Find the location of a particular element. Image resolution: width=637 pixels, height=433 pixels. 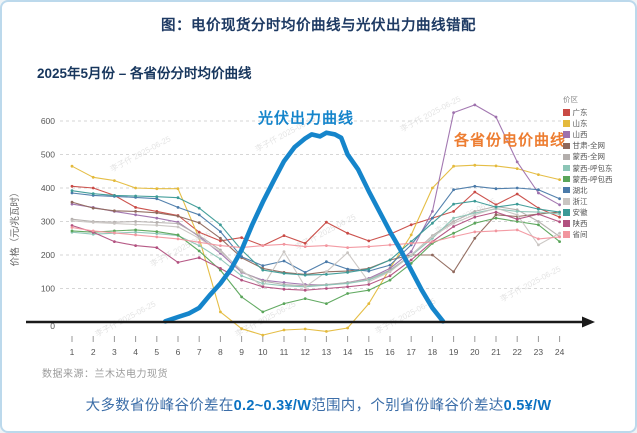

conclusion-max-value: 0.5¥/W is located at coordinates (527, 406).